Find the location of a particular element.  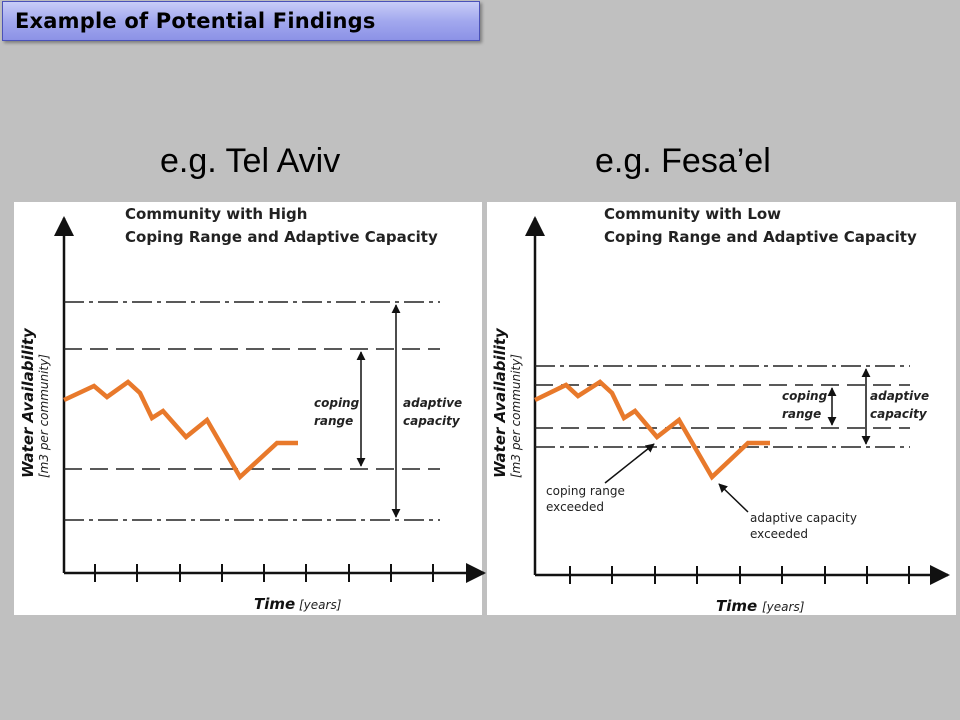

right-x-axis-unit: [years] is located at coordinates (783, 607).